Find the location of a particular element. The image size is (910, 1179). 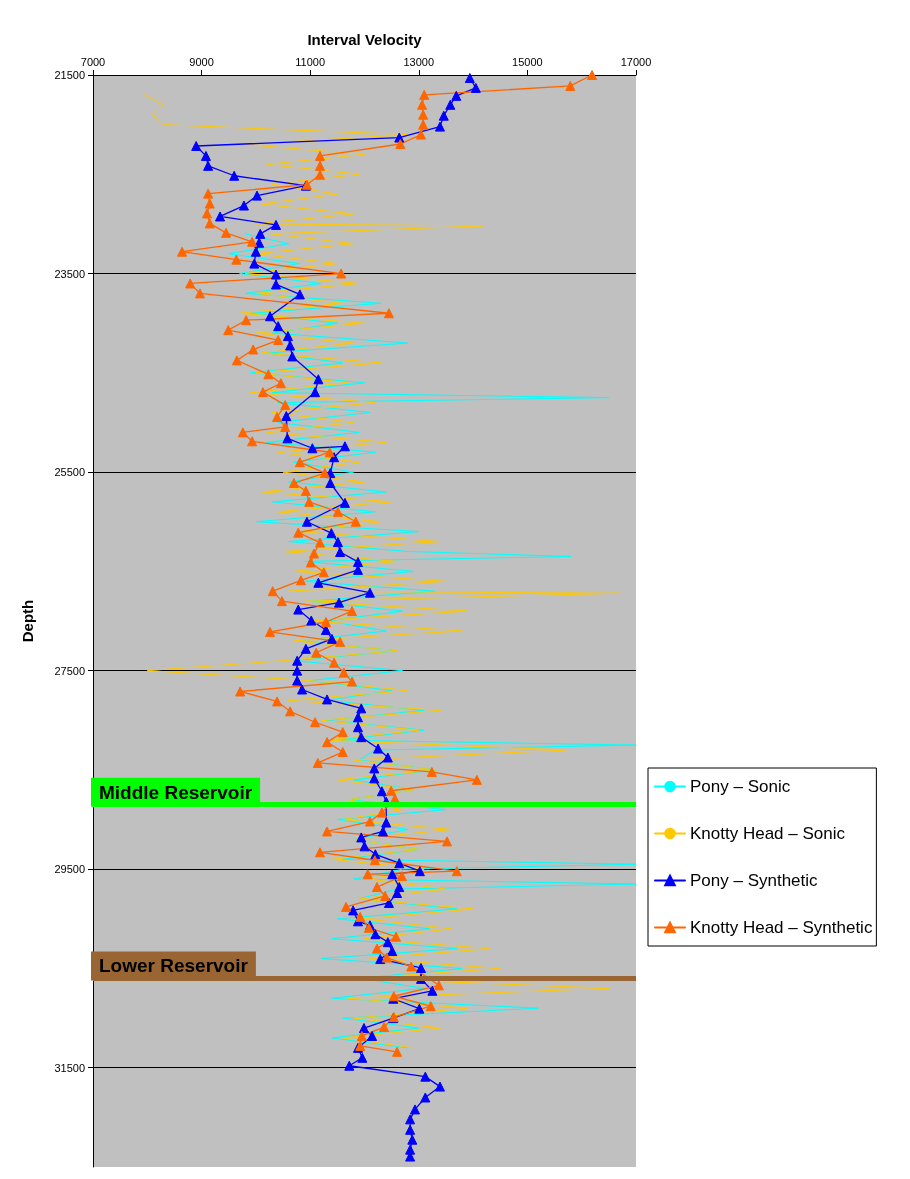

legend-label: Knotty Head – Sonic is located at coordinates (768, 833).